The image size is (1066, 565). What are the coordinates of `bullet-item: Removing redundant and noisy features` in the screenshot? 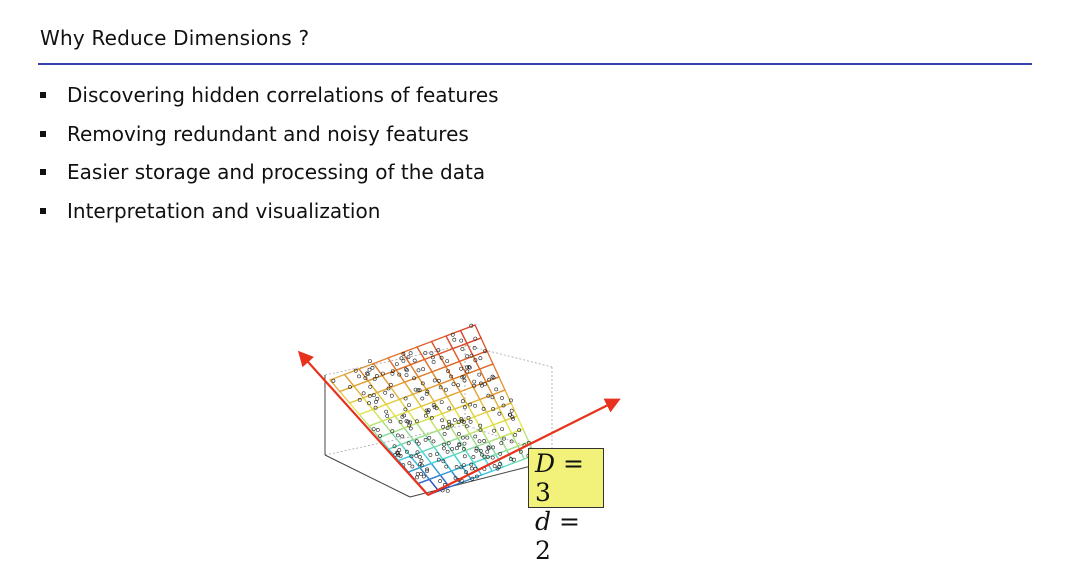 It's located at (269, 138).